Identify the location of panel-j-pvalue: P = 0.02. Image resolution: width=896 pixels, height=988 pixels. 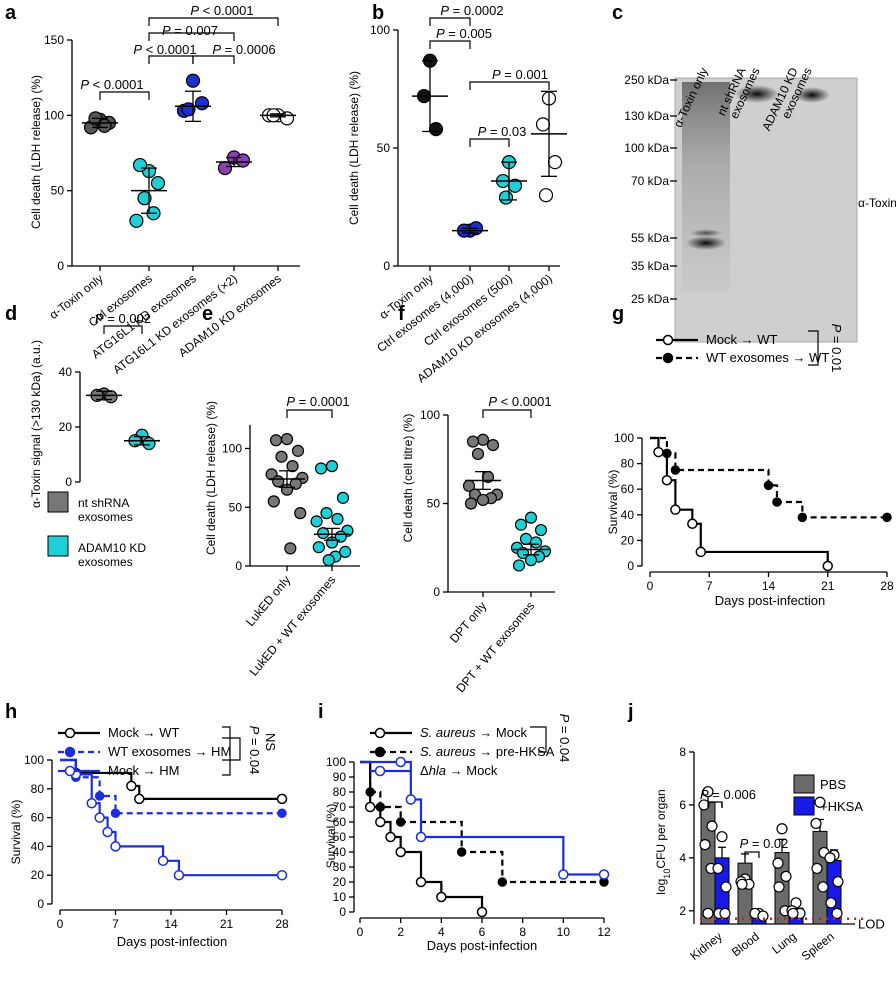
(764, 843).